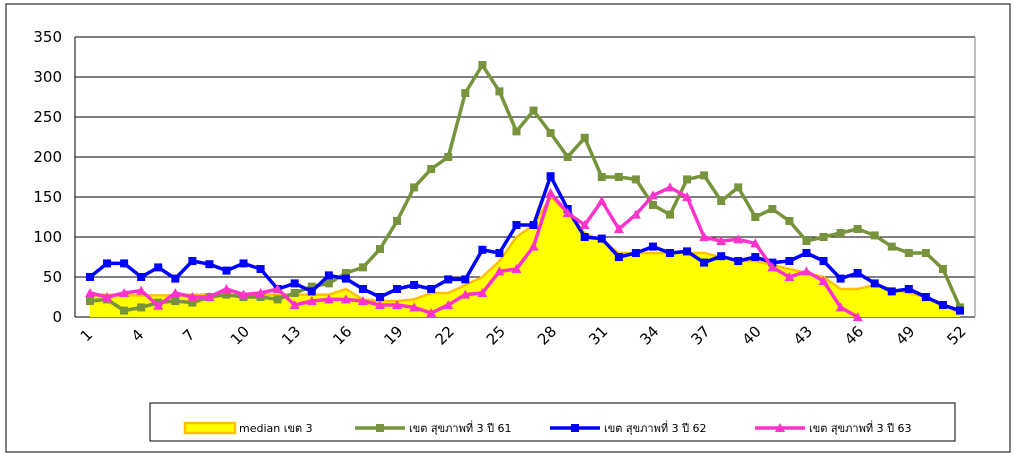  What do you see at coordinates (552, 422) in the screenshot?
I see `legend-box` at bounding box center [552, 422].